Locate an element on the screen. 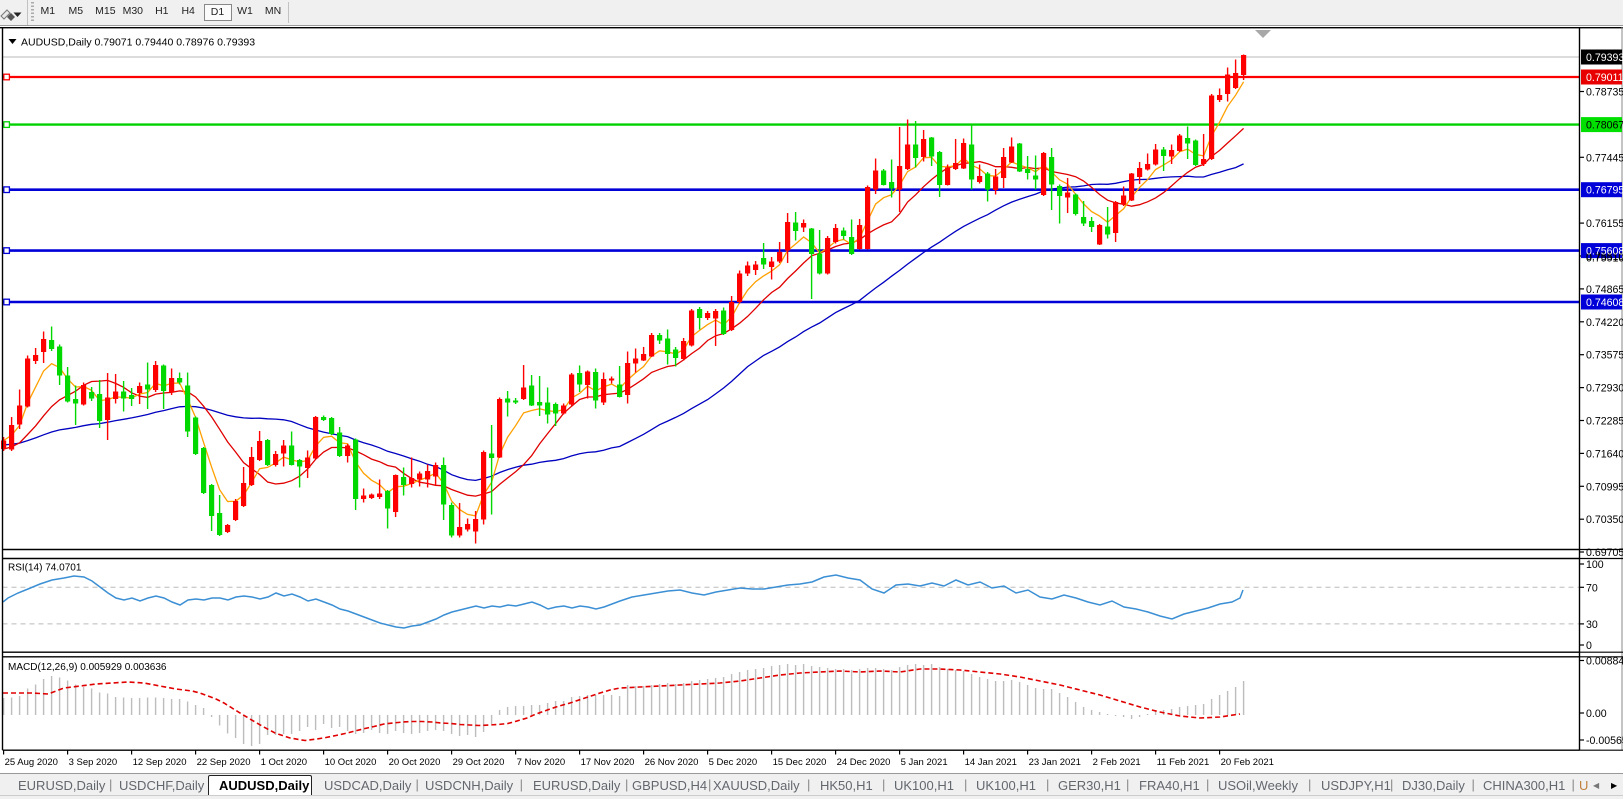 The image size is (1623, 799). svg-text: 0.74608 is located at coordinates (1604, 303).